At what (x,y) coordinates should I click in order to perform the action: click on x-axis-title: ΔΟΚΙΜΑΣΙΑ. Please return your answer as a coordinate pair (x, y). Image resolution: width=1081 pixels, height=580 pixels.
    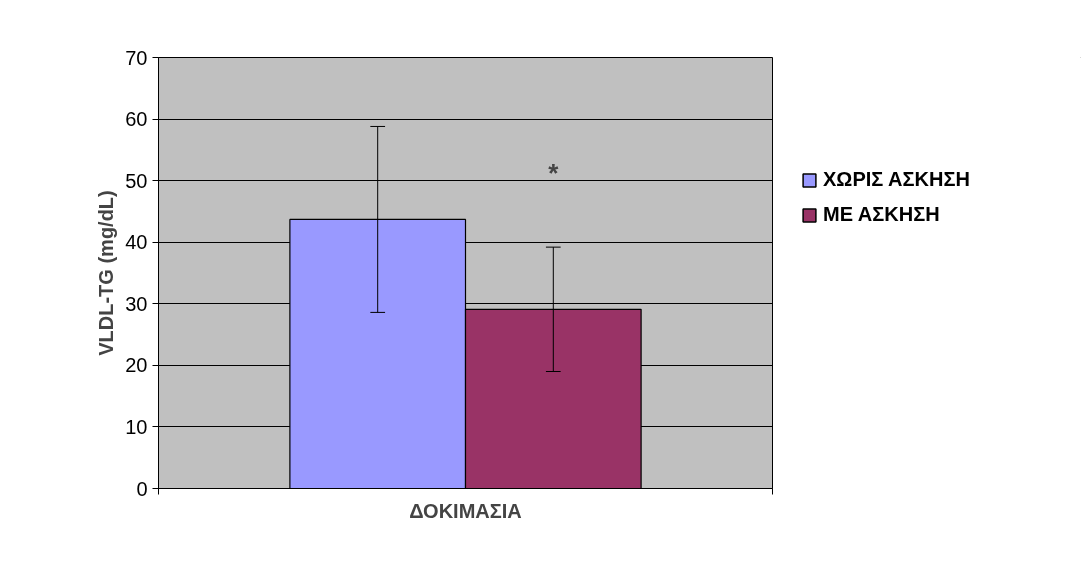
    Looking at the image, I should click on (465, 510).